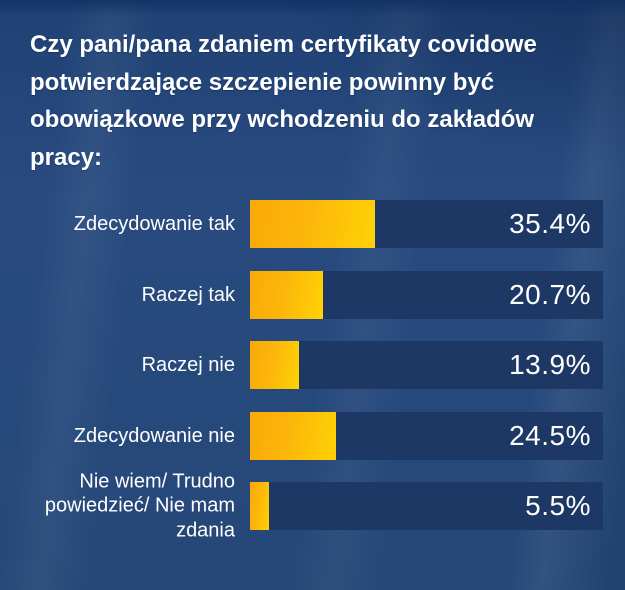  I want to click on bar-row: Zdecydowanie tak 35.4%, so click(301, 224).